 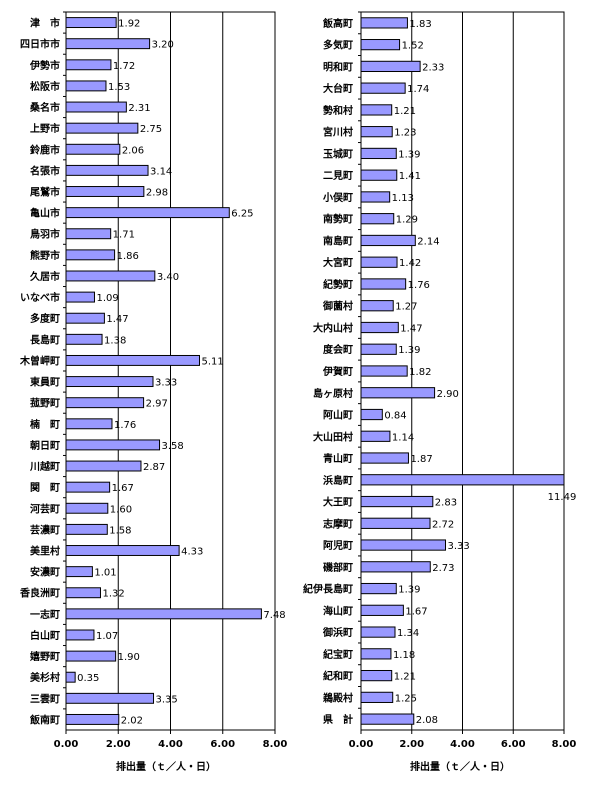 I want to click on category-label: 名張市, so click(x=45, y=170).